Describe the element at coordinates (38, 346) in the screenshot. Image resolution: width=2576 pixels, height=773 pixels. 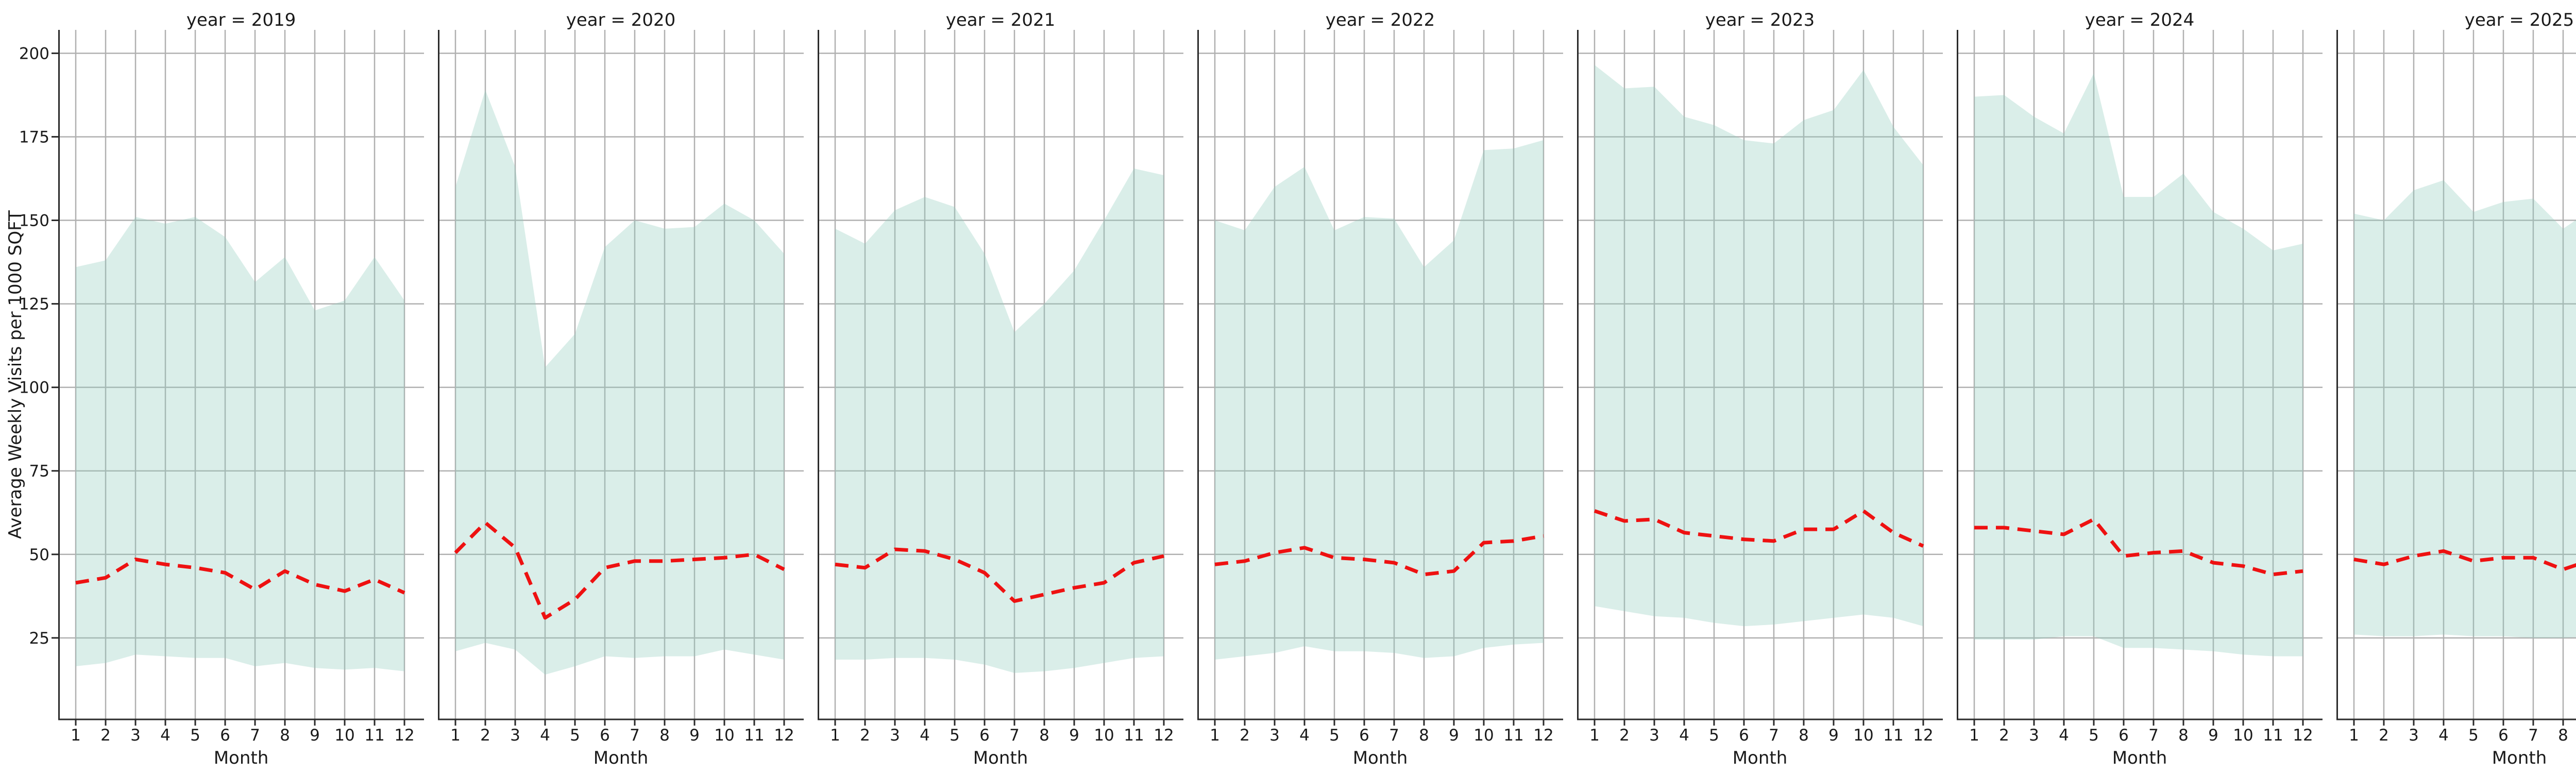
I see `y-axis: 25 50 75 100 125 150 175 200` at that location.